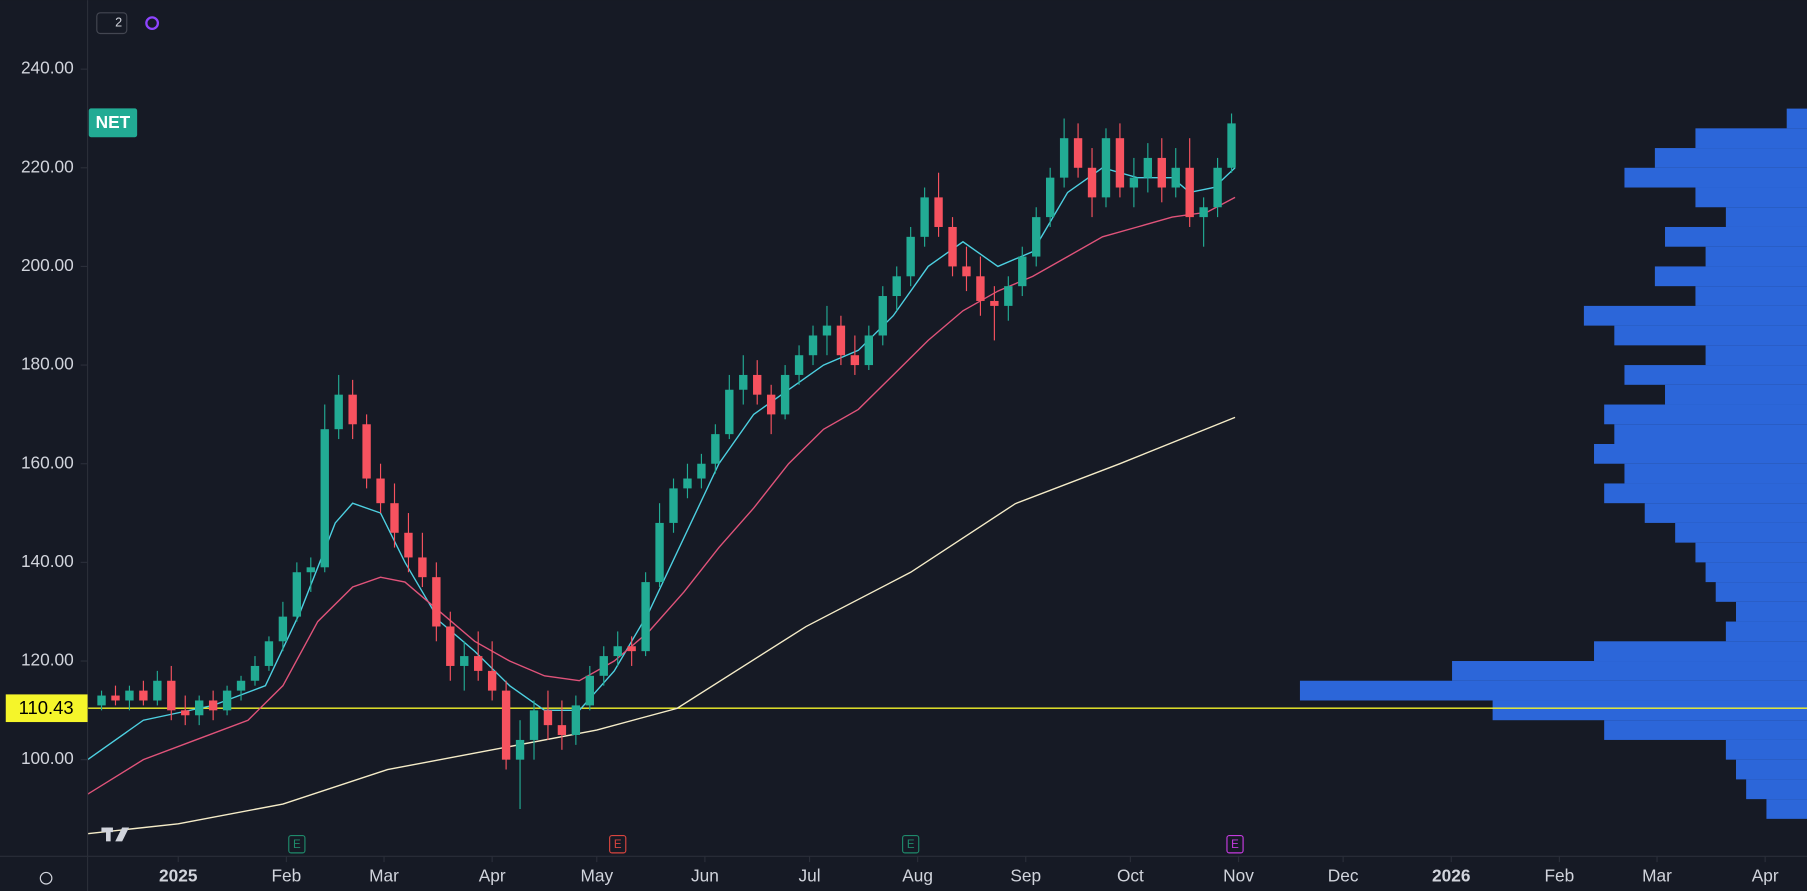  What do you see at coordinates (1559, 876) in the screenshot?
I see `x-tick-label: Feb` at bounding box center [1559, 876].